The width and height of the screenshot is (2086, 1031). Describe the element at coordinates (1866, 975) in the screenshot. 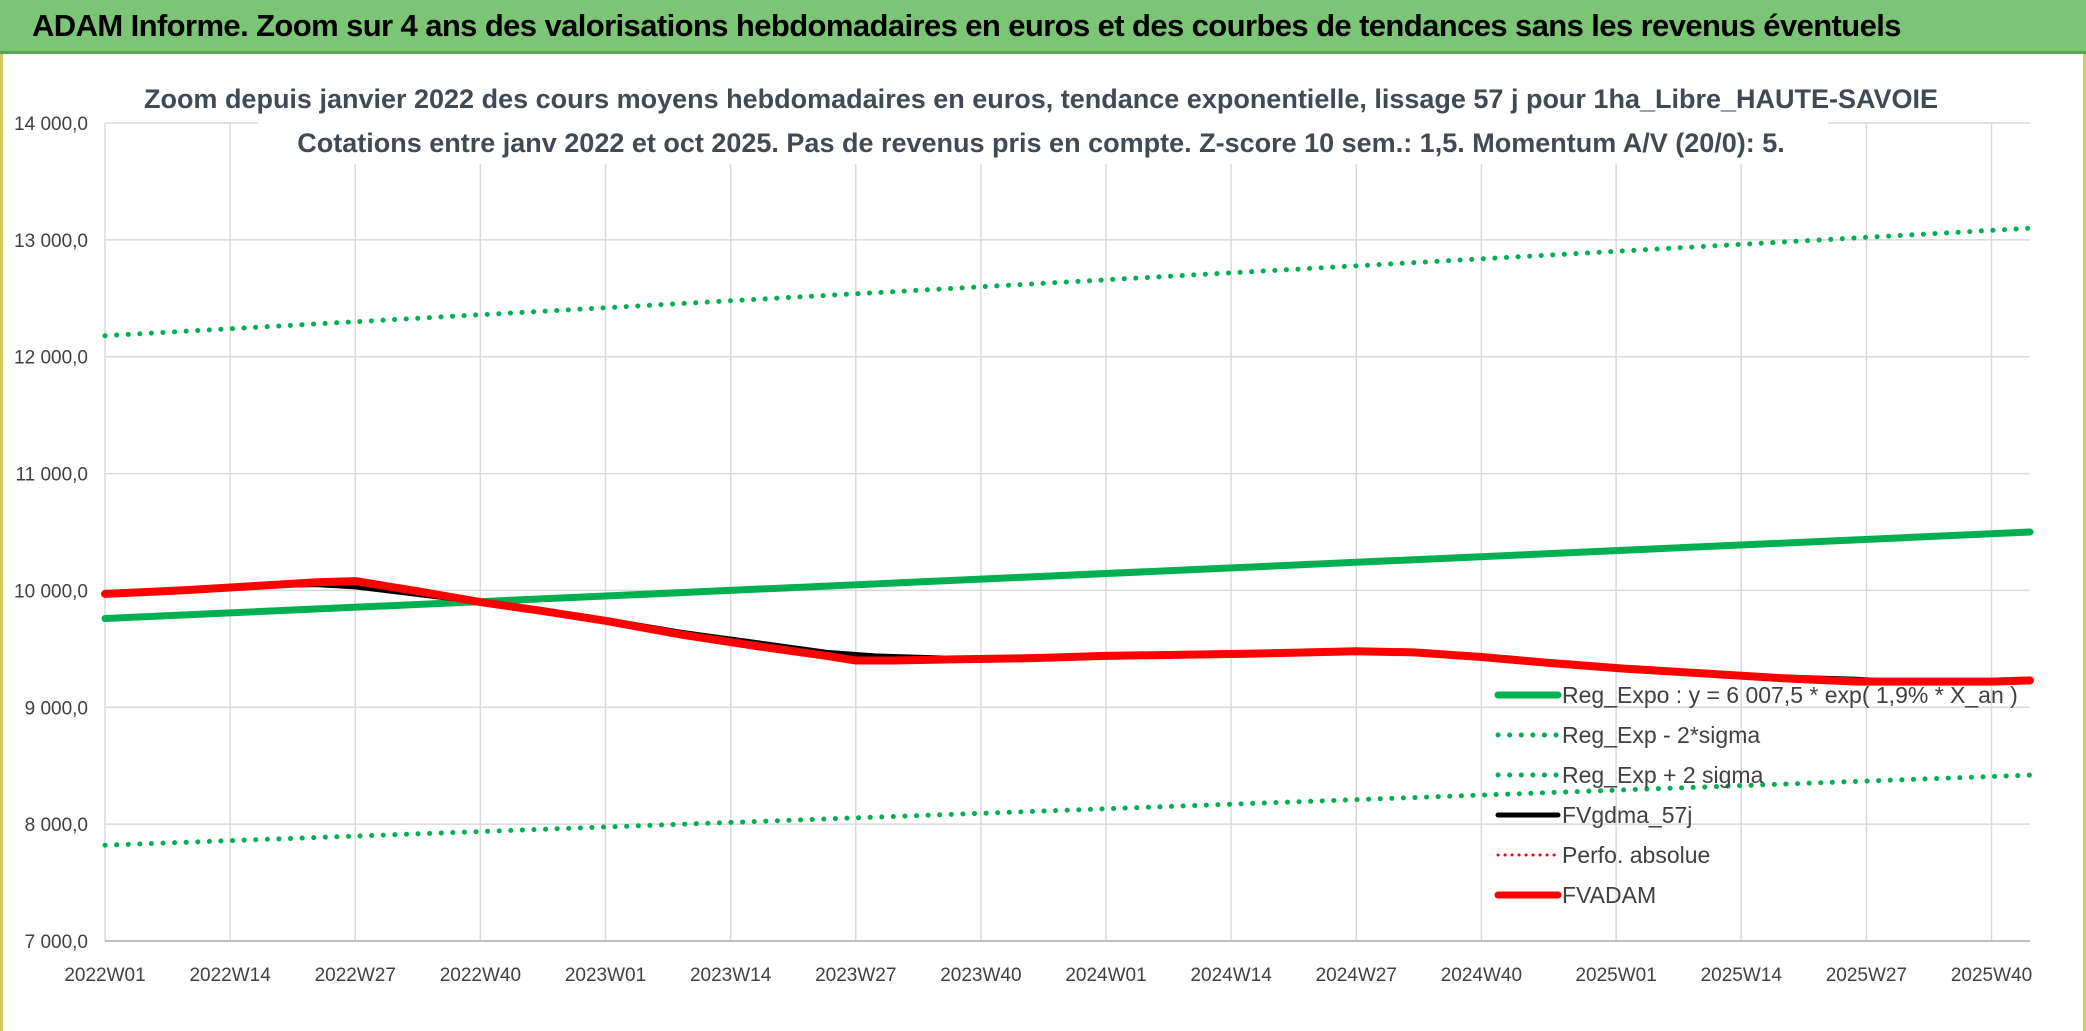

I see `x-tick-label: 2025W27` at that location.